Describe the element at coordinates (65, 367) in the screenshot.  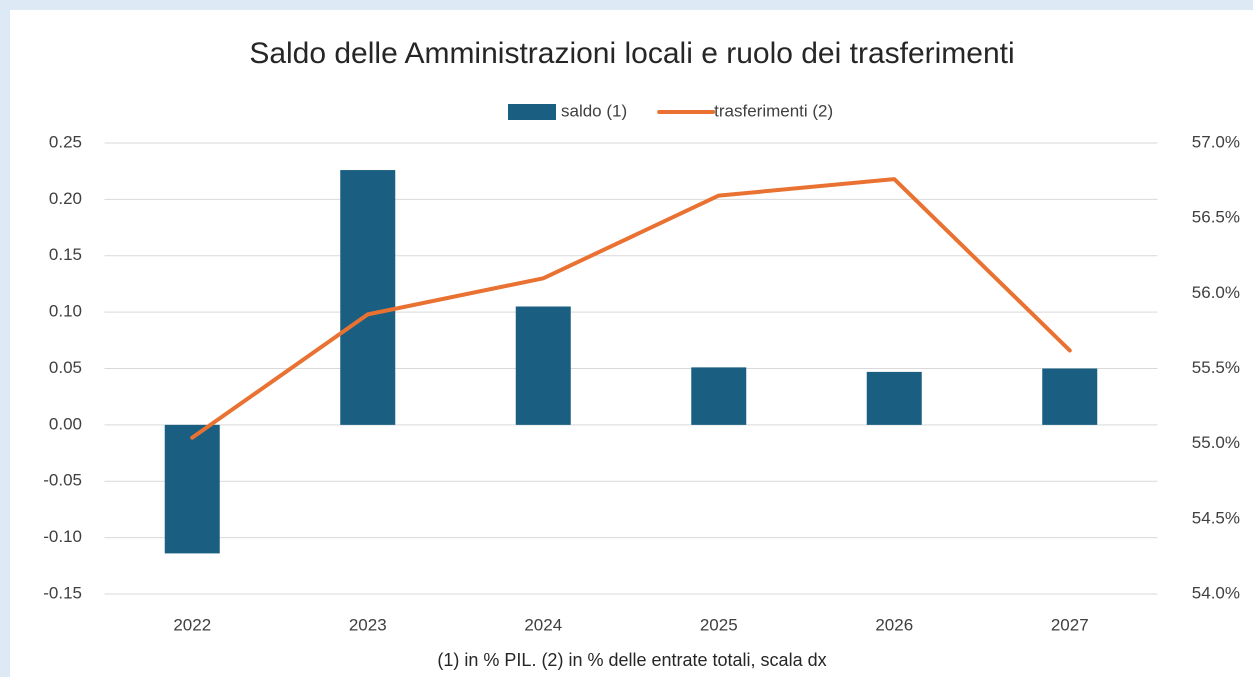
I see `y-tick-label: 0.05` at that location.